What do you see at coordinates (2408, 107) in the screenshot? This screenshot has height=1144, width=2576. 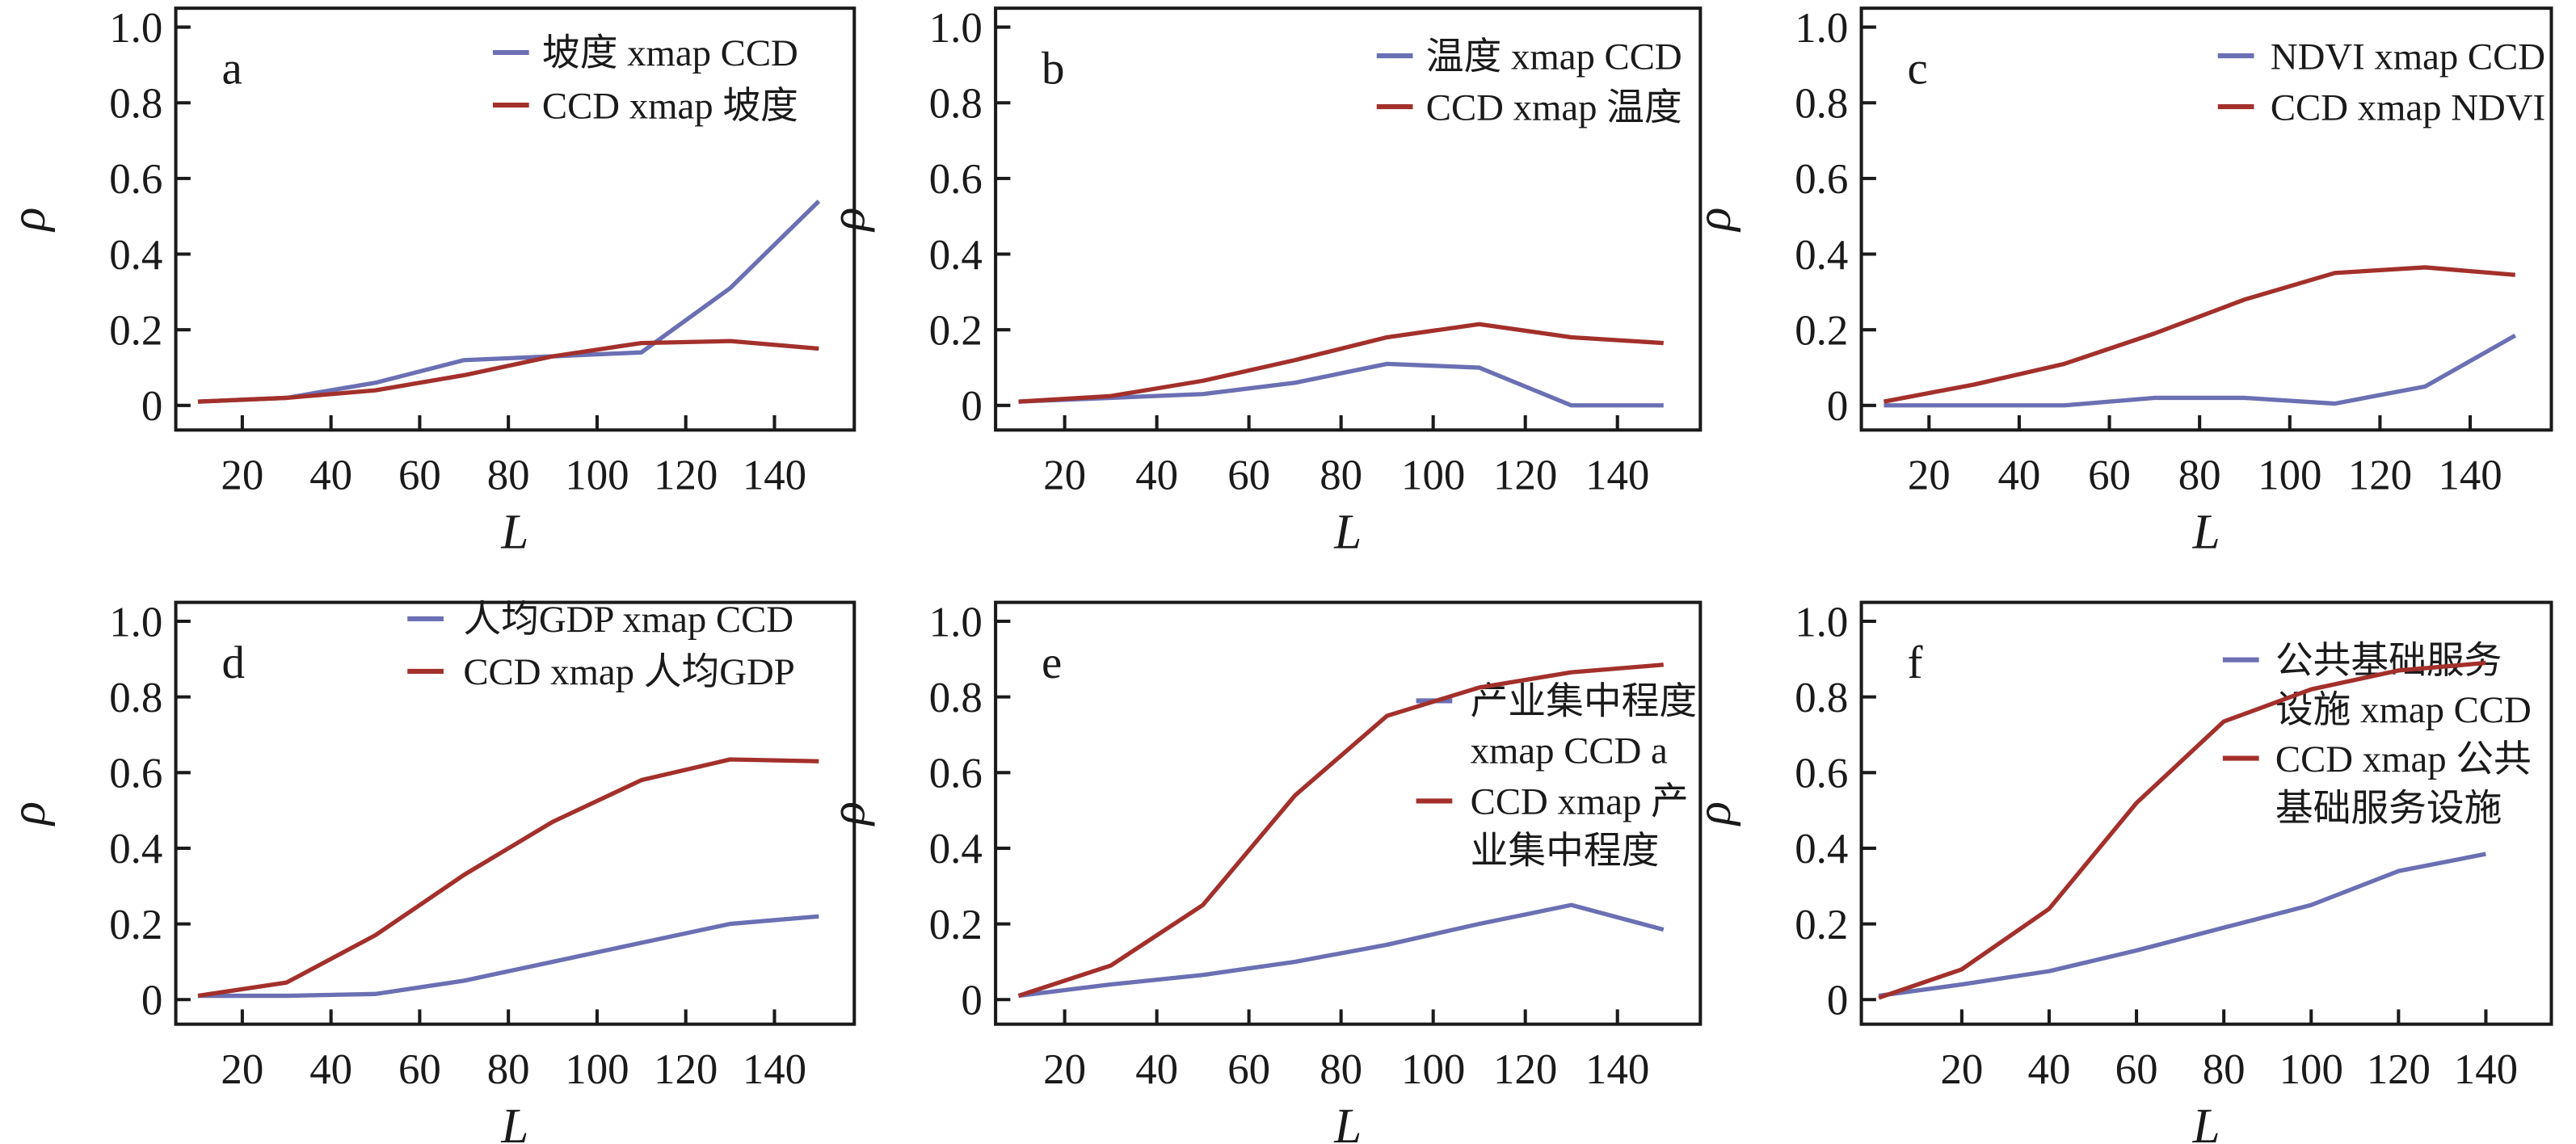 I see `legend-label: CCD xmap NDVI` at bounding box center [2408, 107].